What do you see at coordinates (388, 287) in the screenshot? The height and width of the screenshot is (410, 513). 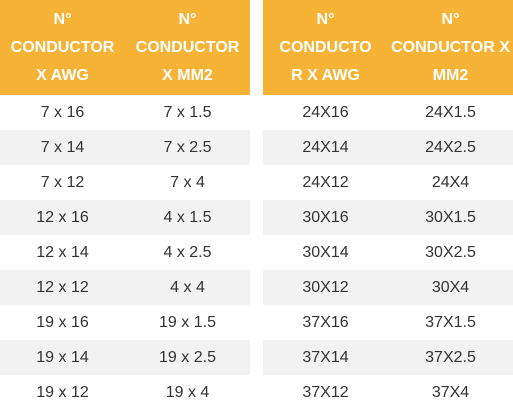 I see `table-row: 30X12 30X4` at bounding box center [388, 287].